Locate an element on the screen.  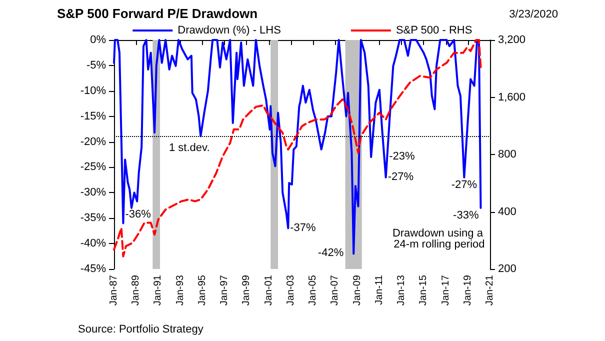
ref-line-label: 1 st.dev. is located at coordinates (189, 148).